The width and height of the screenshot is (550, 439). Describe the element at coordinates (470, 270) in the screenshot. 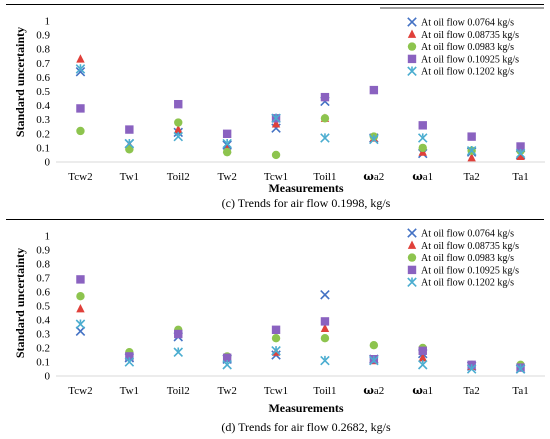

I see `legend-label: At oil flow 0.10925 kg/s` at that location.